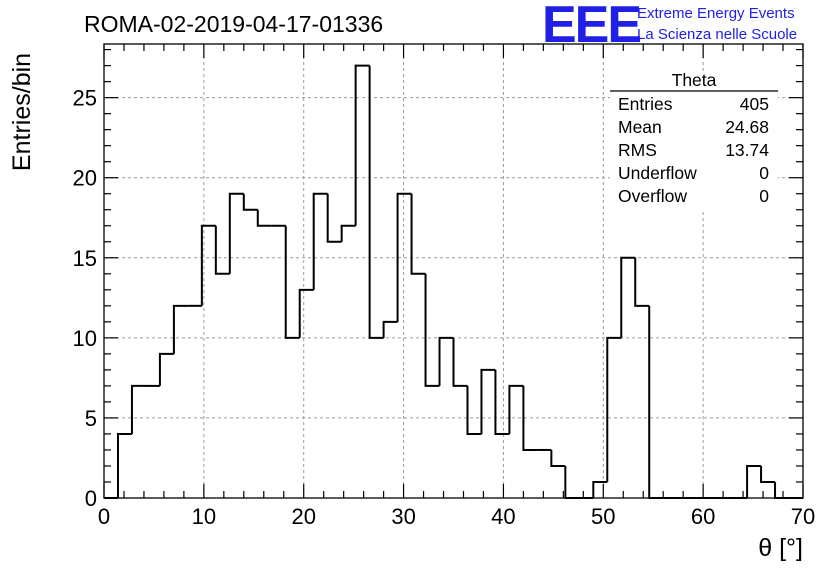 The width and height of the screenshot is (836, 572). What do you see at coordinates (645, 104) in the screenshot?
I see `stats-label: Entries` at bounding box center [645, 104].